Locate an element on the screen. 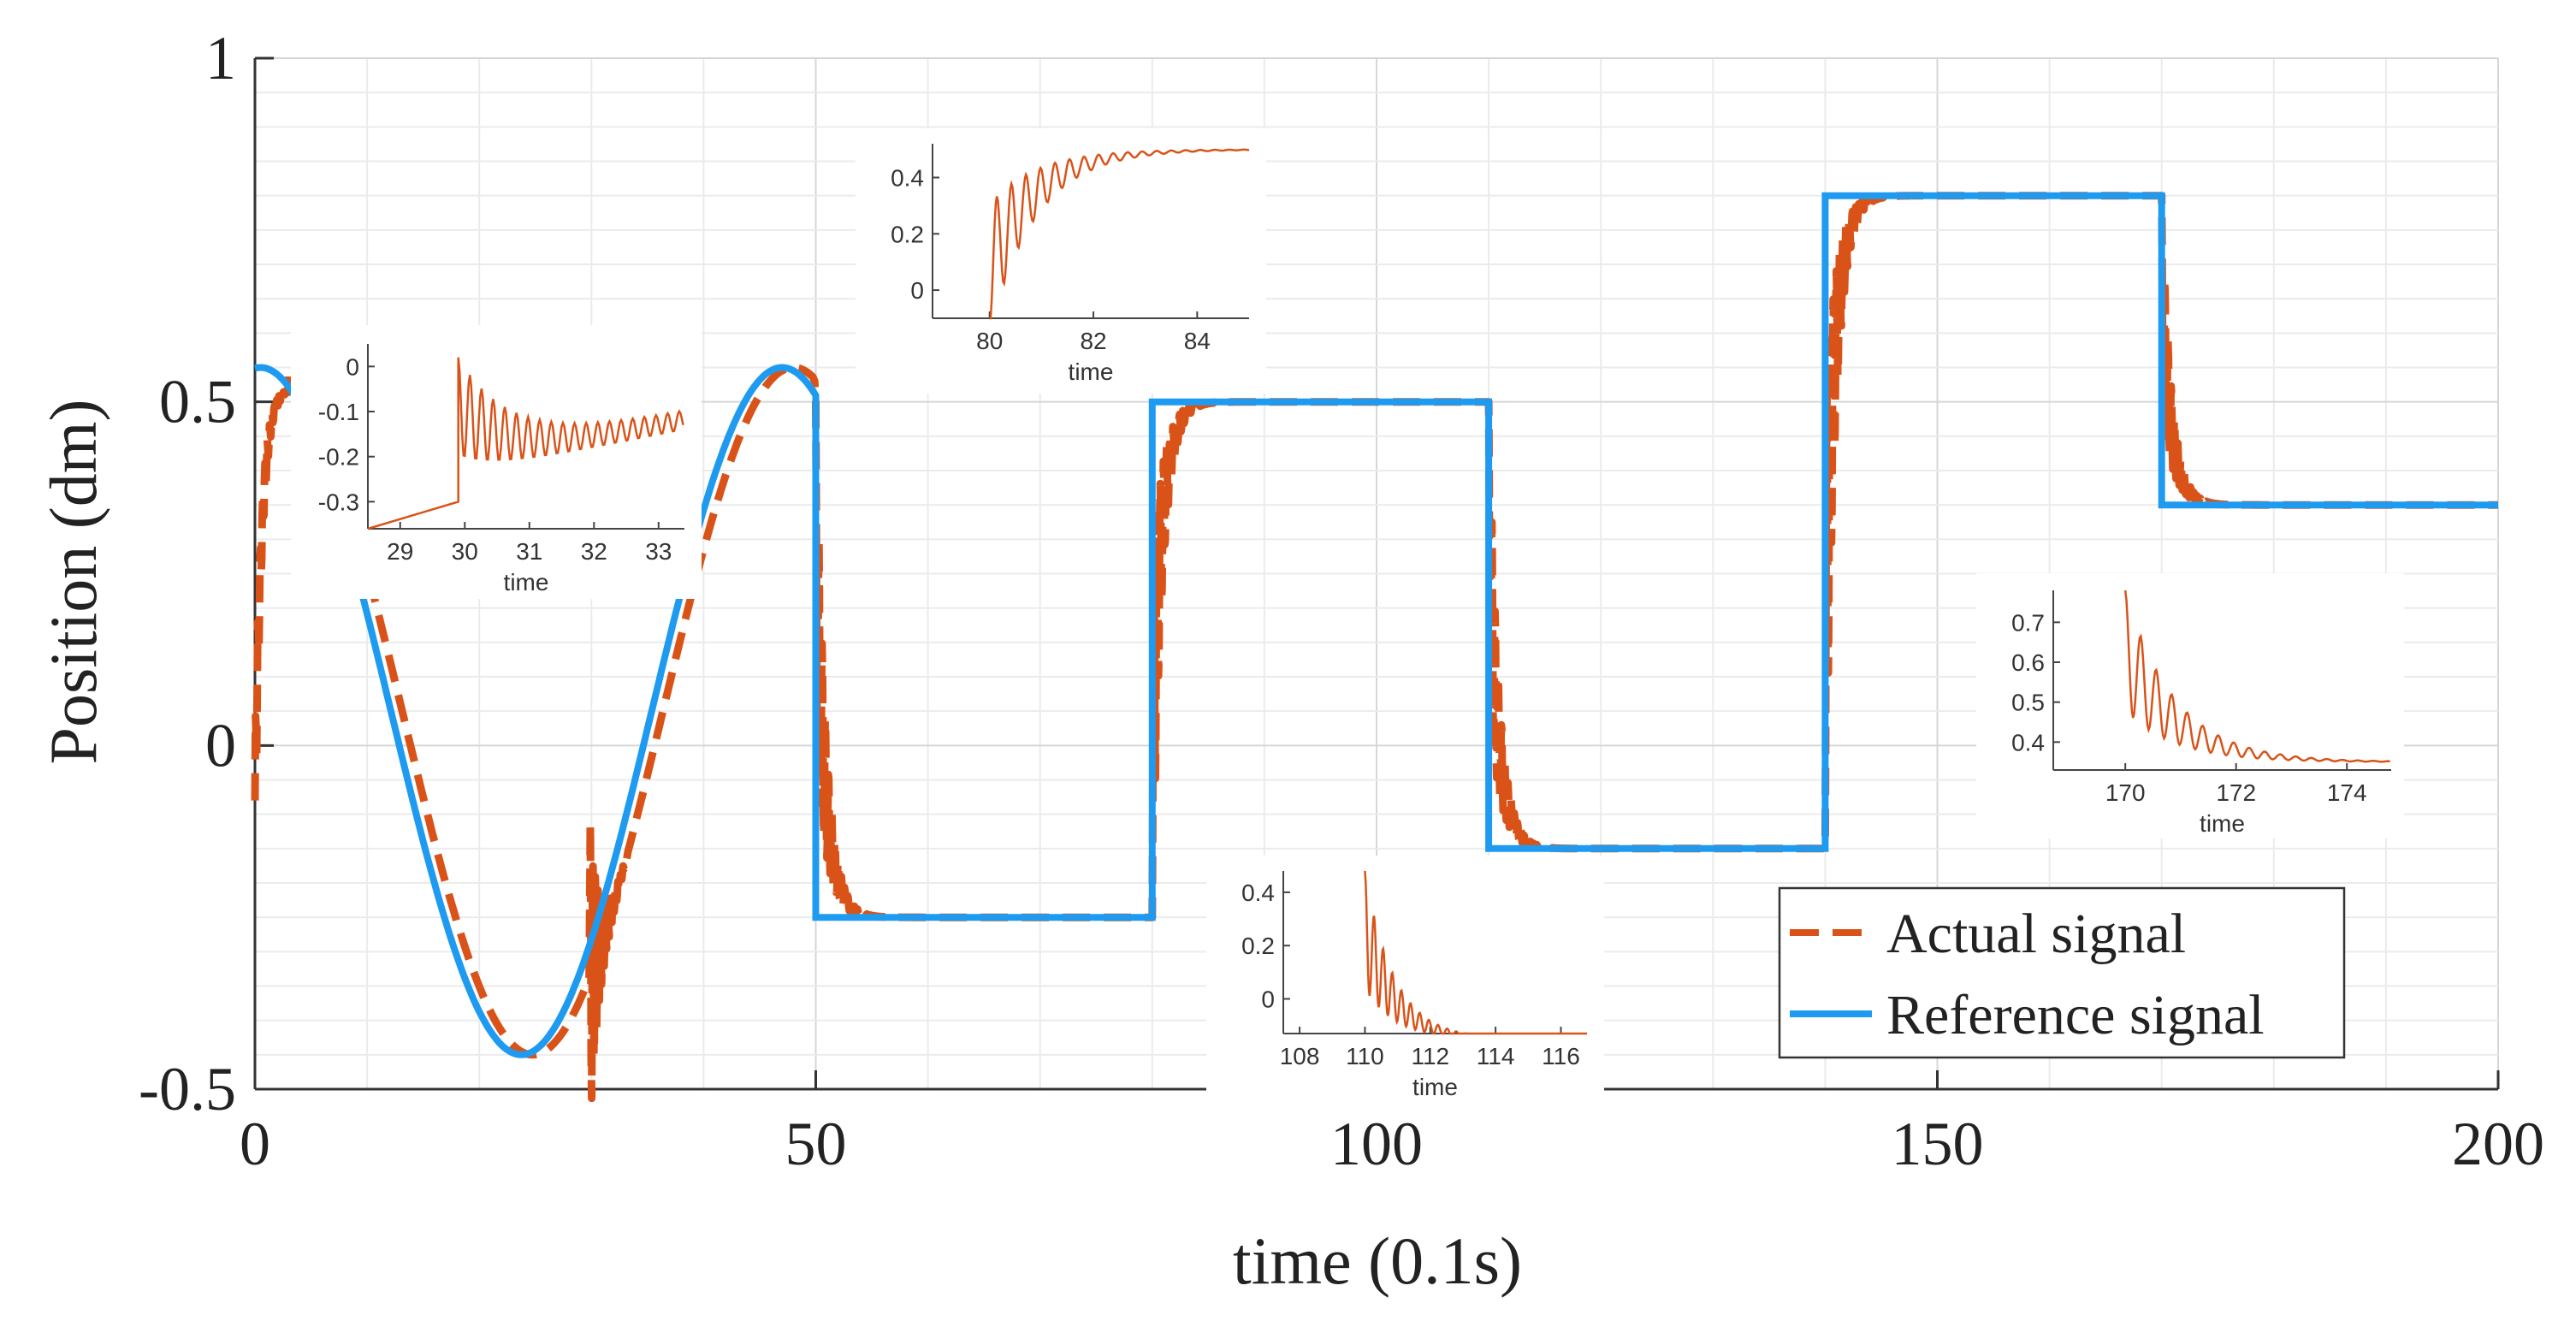 This screenshot has height=1327, width=2576. legend-box is located at coordinates (2062, 973).